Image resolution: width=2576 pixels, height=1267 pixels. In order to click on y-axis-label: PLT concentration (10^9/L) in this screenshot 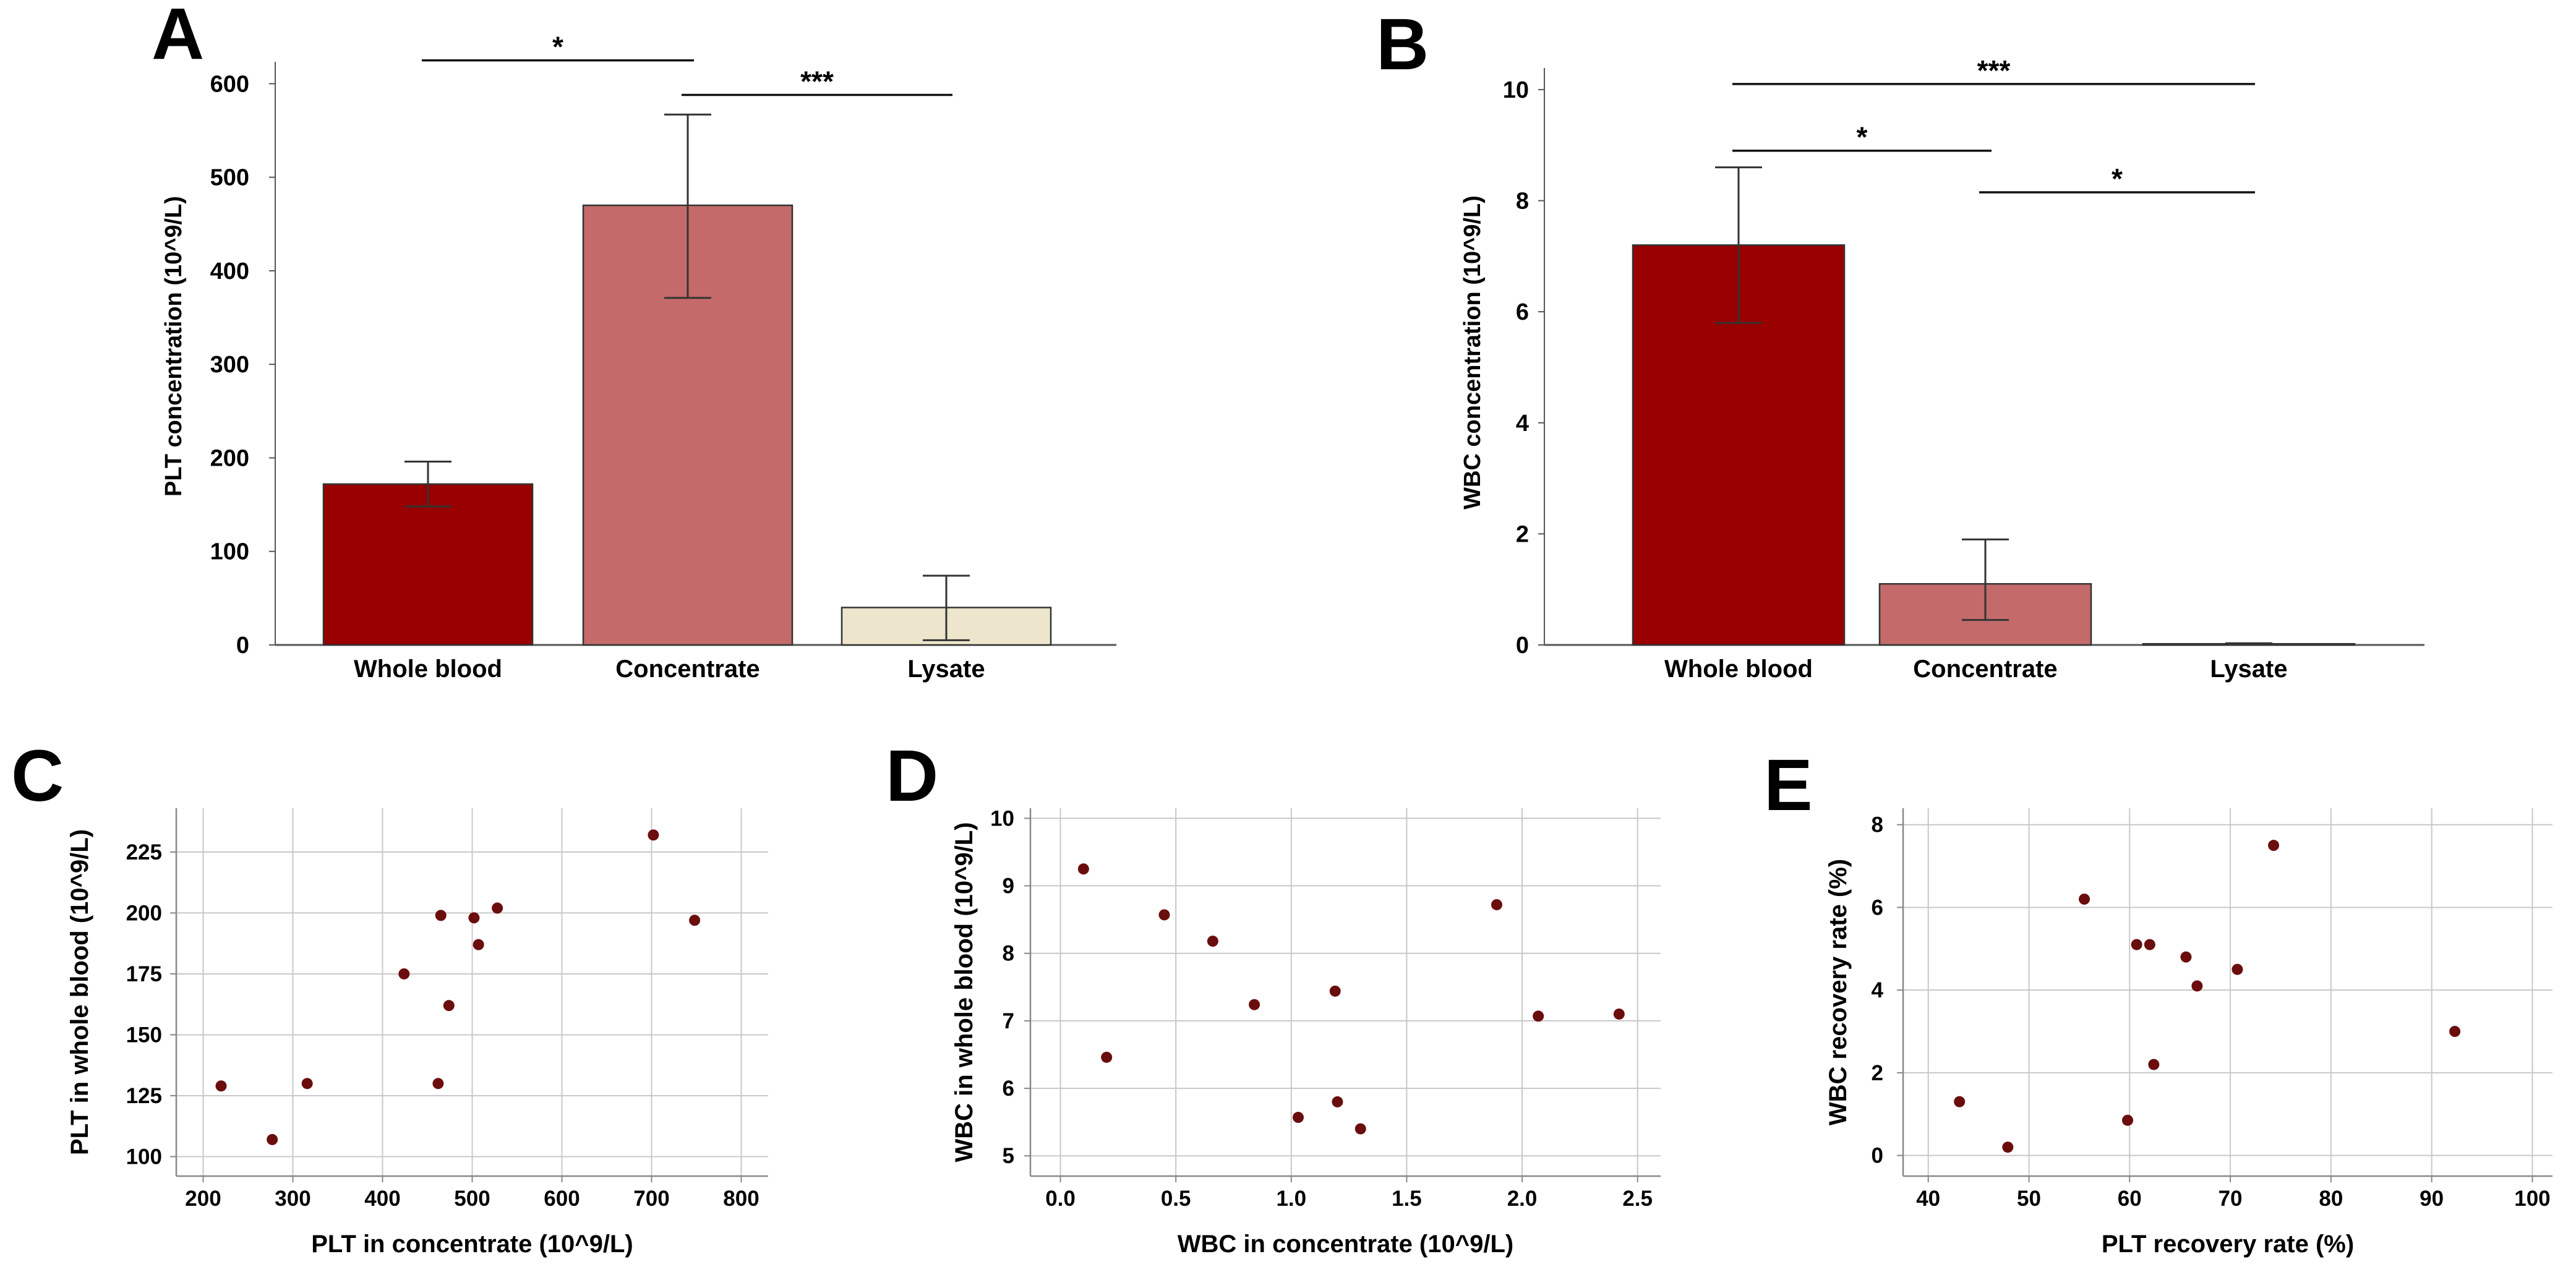, I will do `click(174, 347)`.